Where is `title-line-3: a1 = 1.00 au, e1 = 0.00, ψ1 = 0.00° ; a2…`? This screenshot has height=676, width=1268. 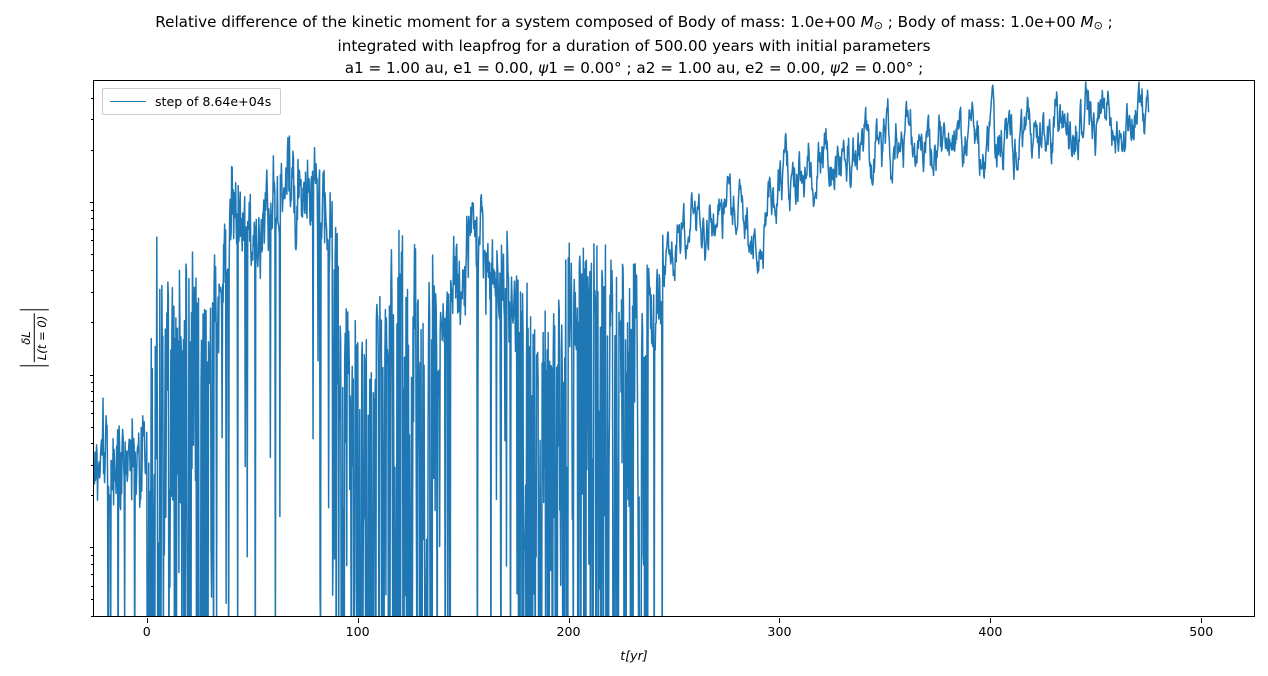
title-line-3: a1 = 1.00 au, e1 = 0.00, ψ1 = 0.00° ; a2… is located at coordinates (634, 67).